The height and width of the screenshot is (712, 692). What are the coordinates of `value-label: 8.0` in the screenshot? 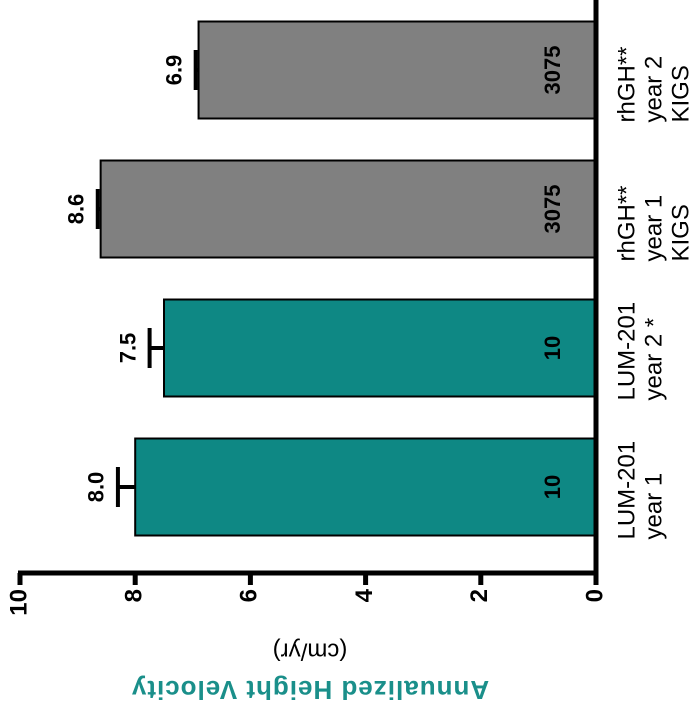 It's located at (96, 487).